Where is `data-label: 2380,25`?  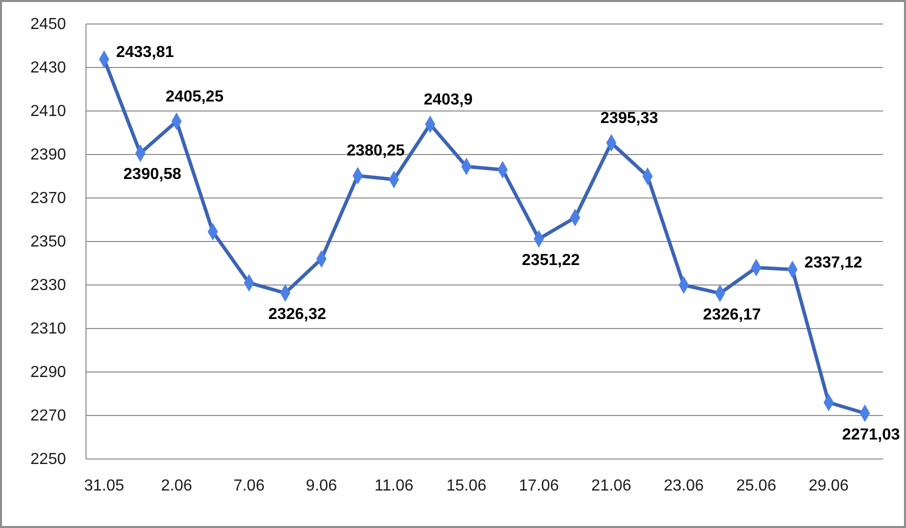 data-label: 2380,25 is located at coordinates (375, 151).